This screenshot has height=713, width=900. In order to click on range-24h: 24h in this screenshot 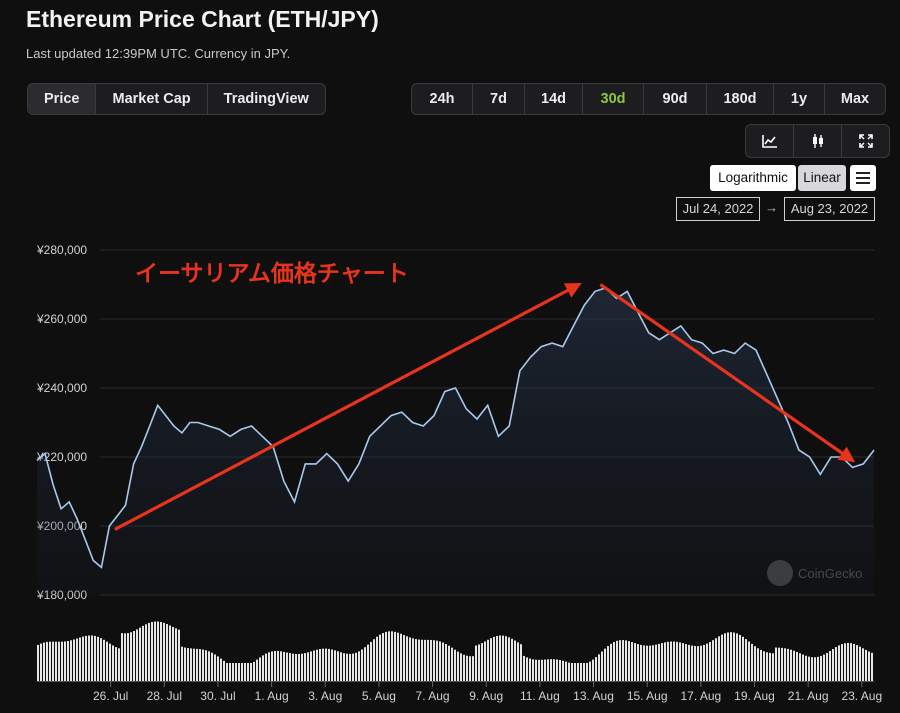, I will do `click(442, 99)`.